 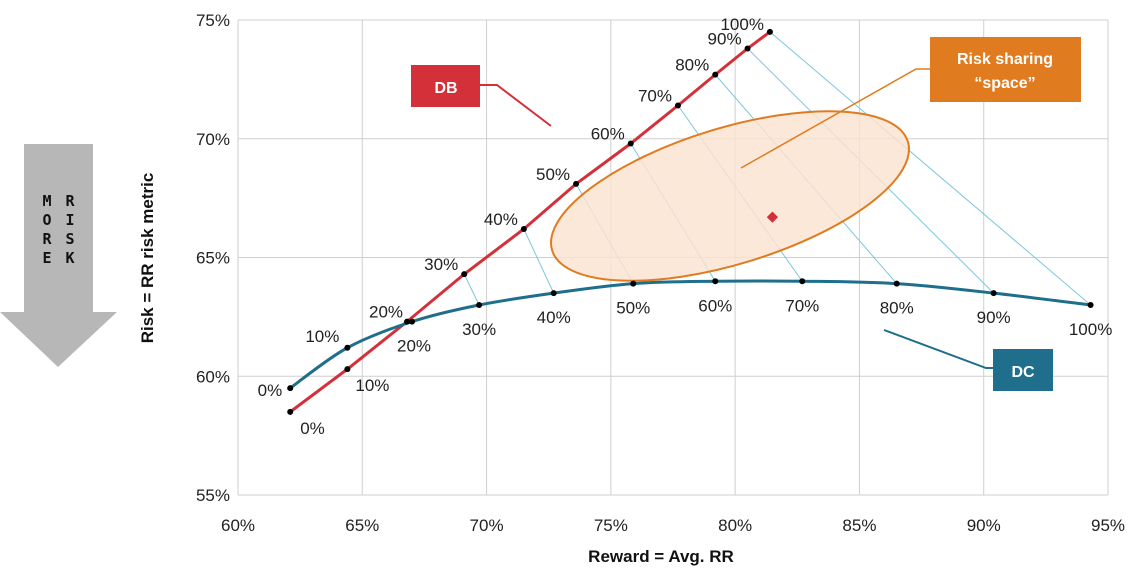 I want to click on y-tick-label: 75%, so click(x=213, y=20).